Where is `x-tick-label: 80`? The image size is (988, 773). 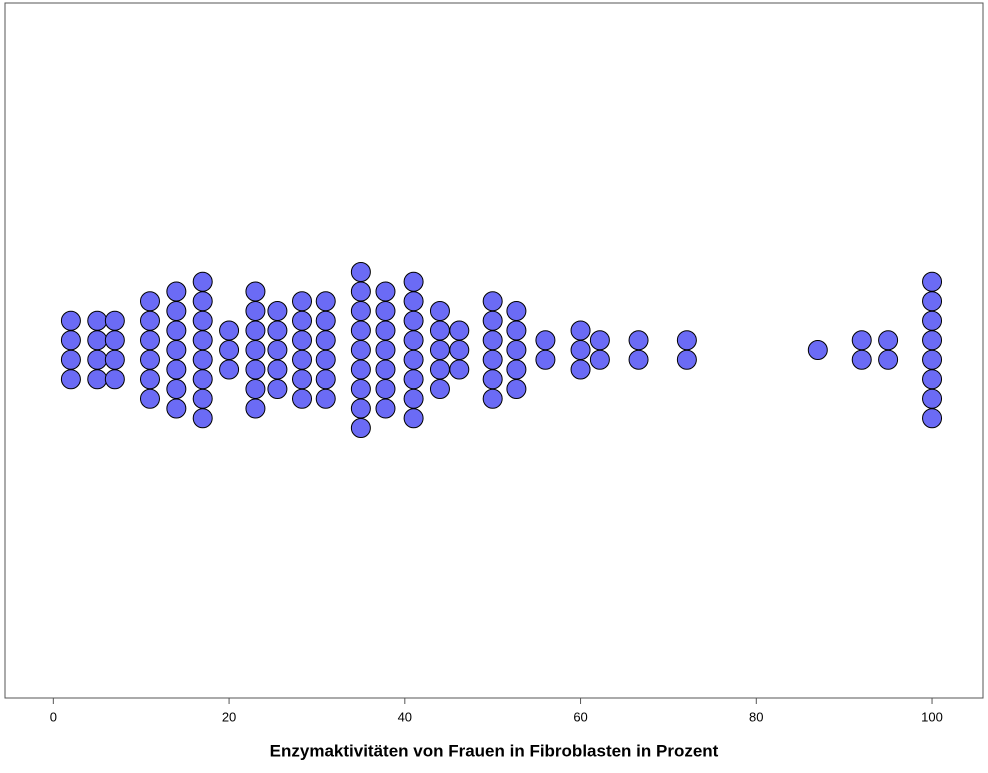
x-tick-label: 80 is located at coordinates (756, 716).